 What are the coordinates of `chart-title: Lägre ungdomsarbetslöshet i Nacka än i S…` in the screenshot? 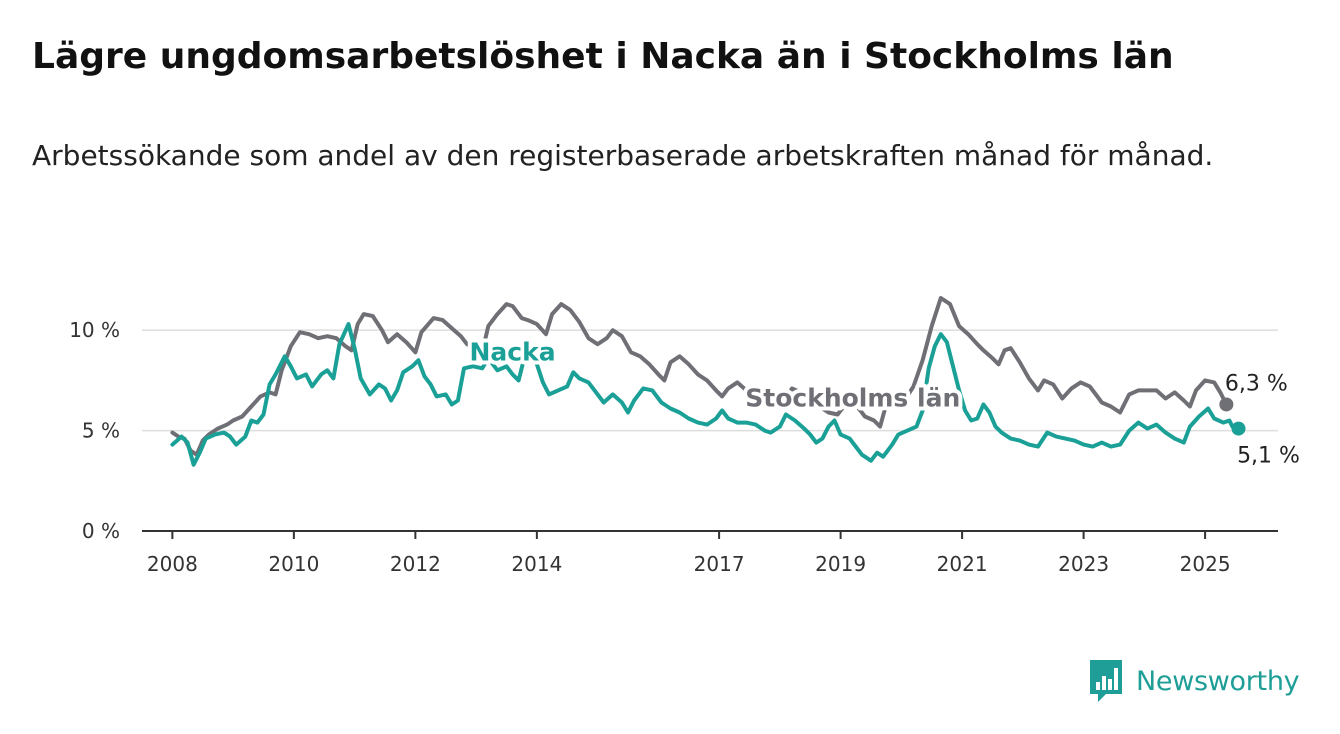 It's located at (603, 56).